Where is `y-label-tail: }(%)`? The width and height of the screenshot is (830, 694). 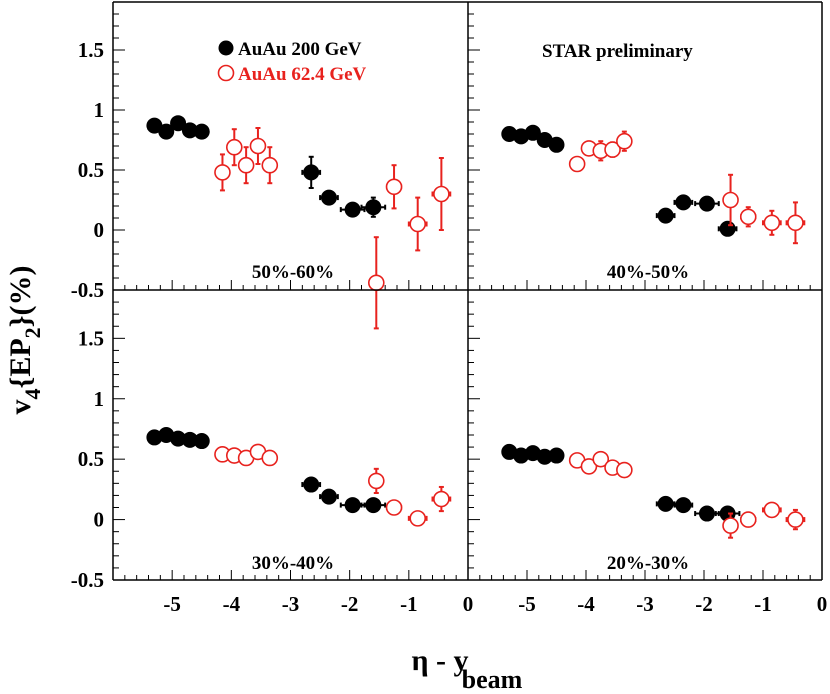
y-label-tail: }(%) is located at coordinates (20, 297).